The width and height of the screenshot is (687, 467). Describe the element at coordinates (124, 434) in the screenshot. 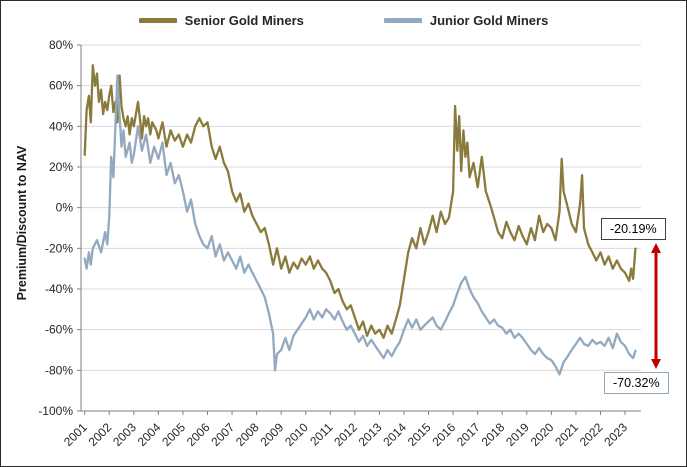

I see `x-tick-label: 2003` at that location.